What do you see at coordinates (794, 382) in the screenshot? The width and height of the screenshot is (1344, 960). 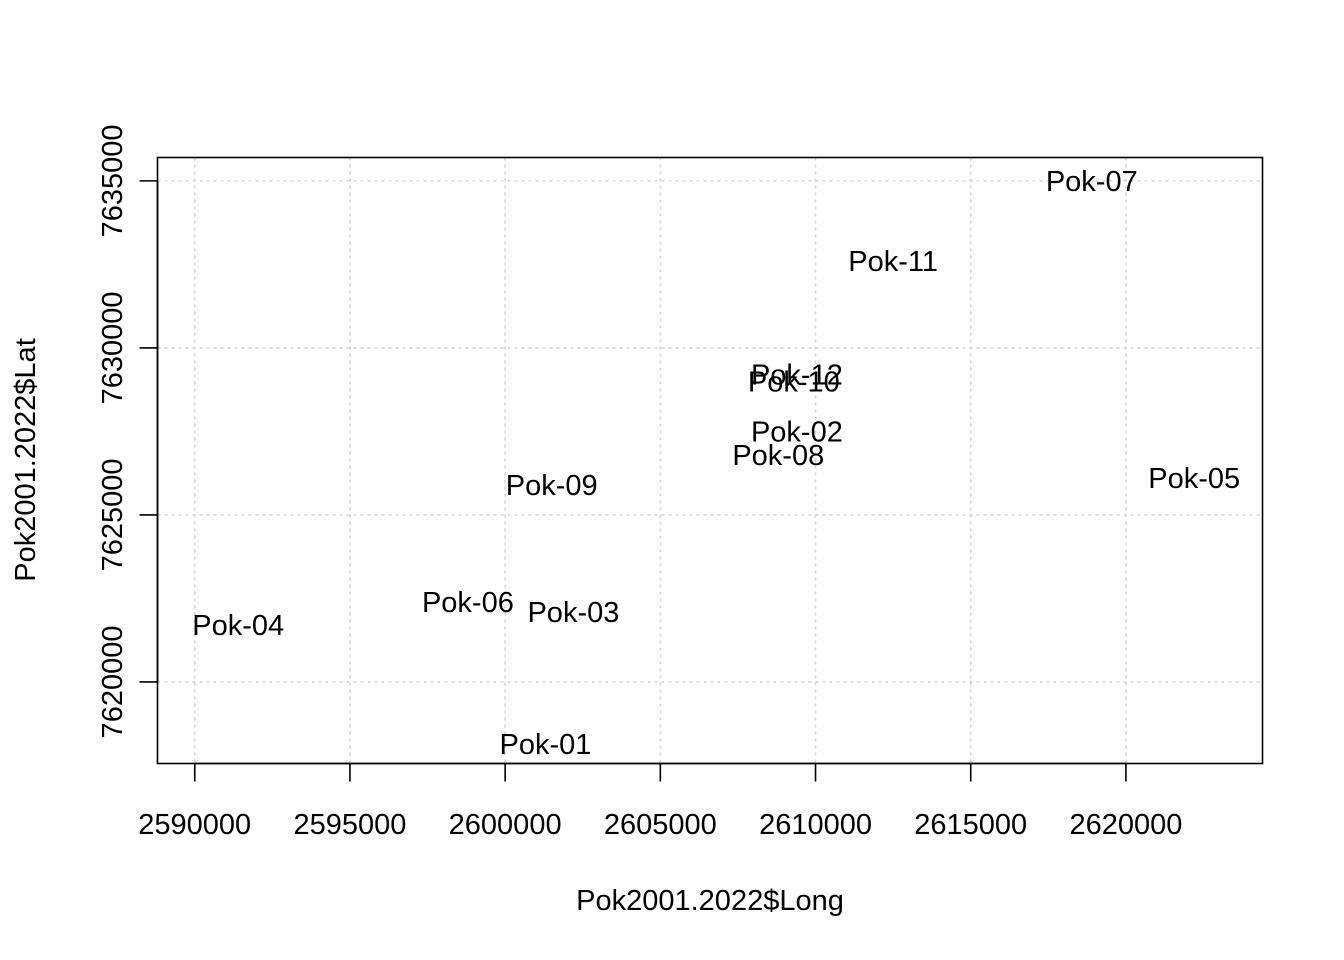 I see `point-label: Pok-10` at bounding box center [794, 382].